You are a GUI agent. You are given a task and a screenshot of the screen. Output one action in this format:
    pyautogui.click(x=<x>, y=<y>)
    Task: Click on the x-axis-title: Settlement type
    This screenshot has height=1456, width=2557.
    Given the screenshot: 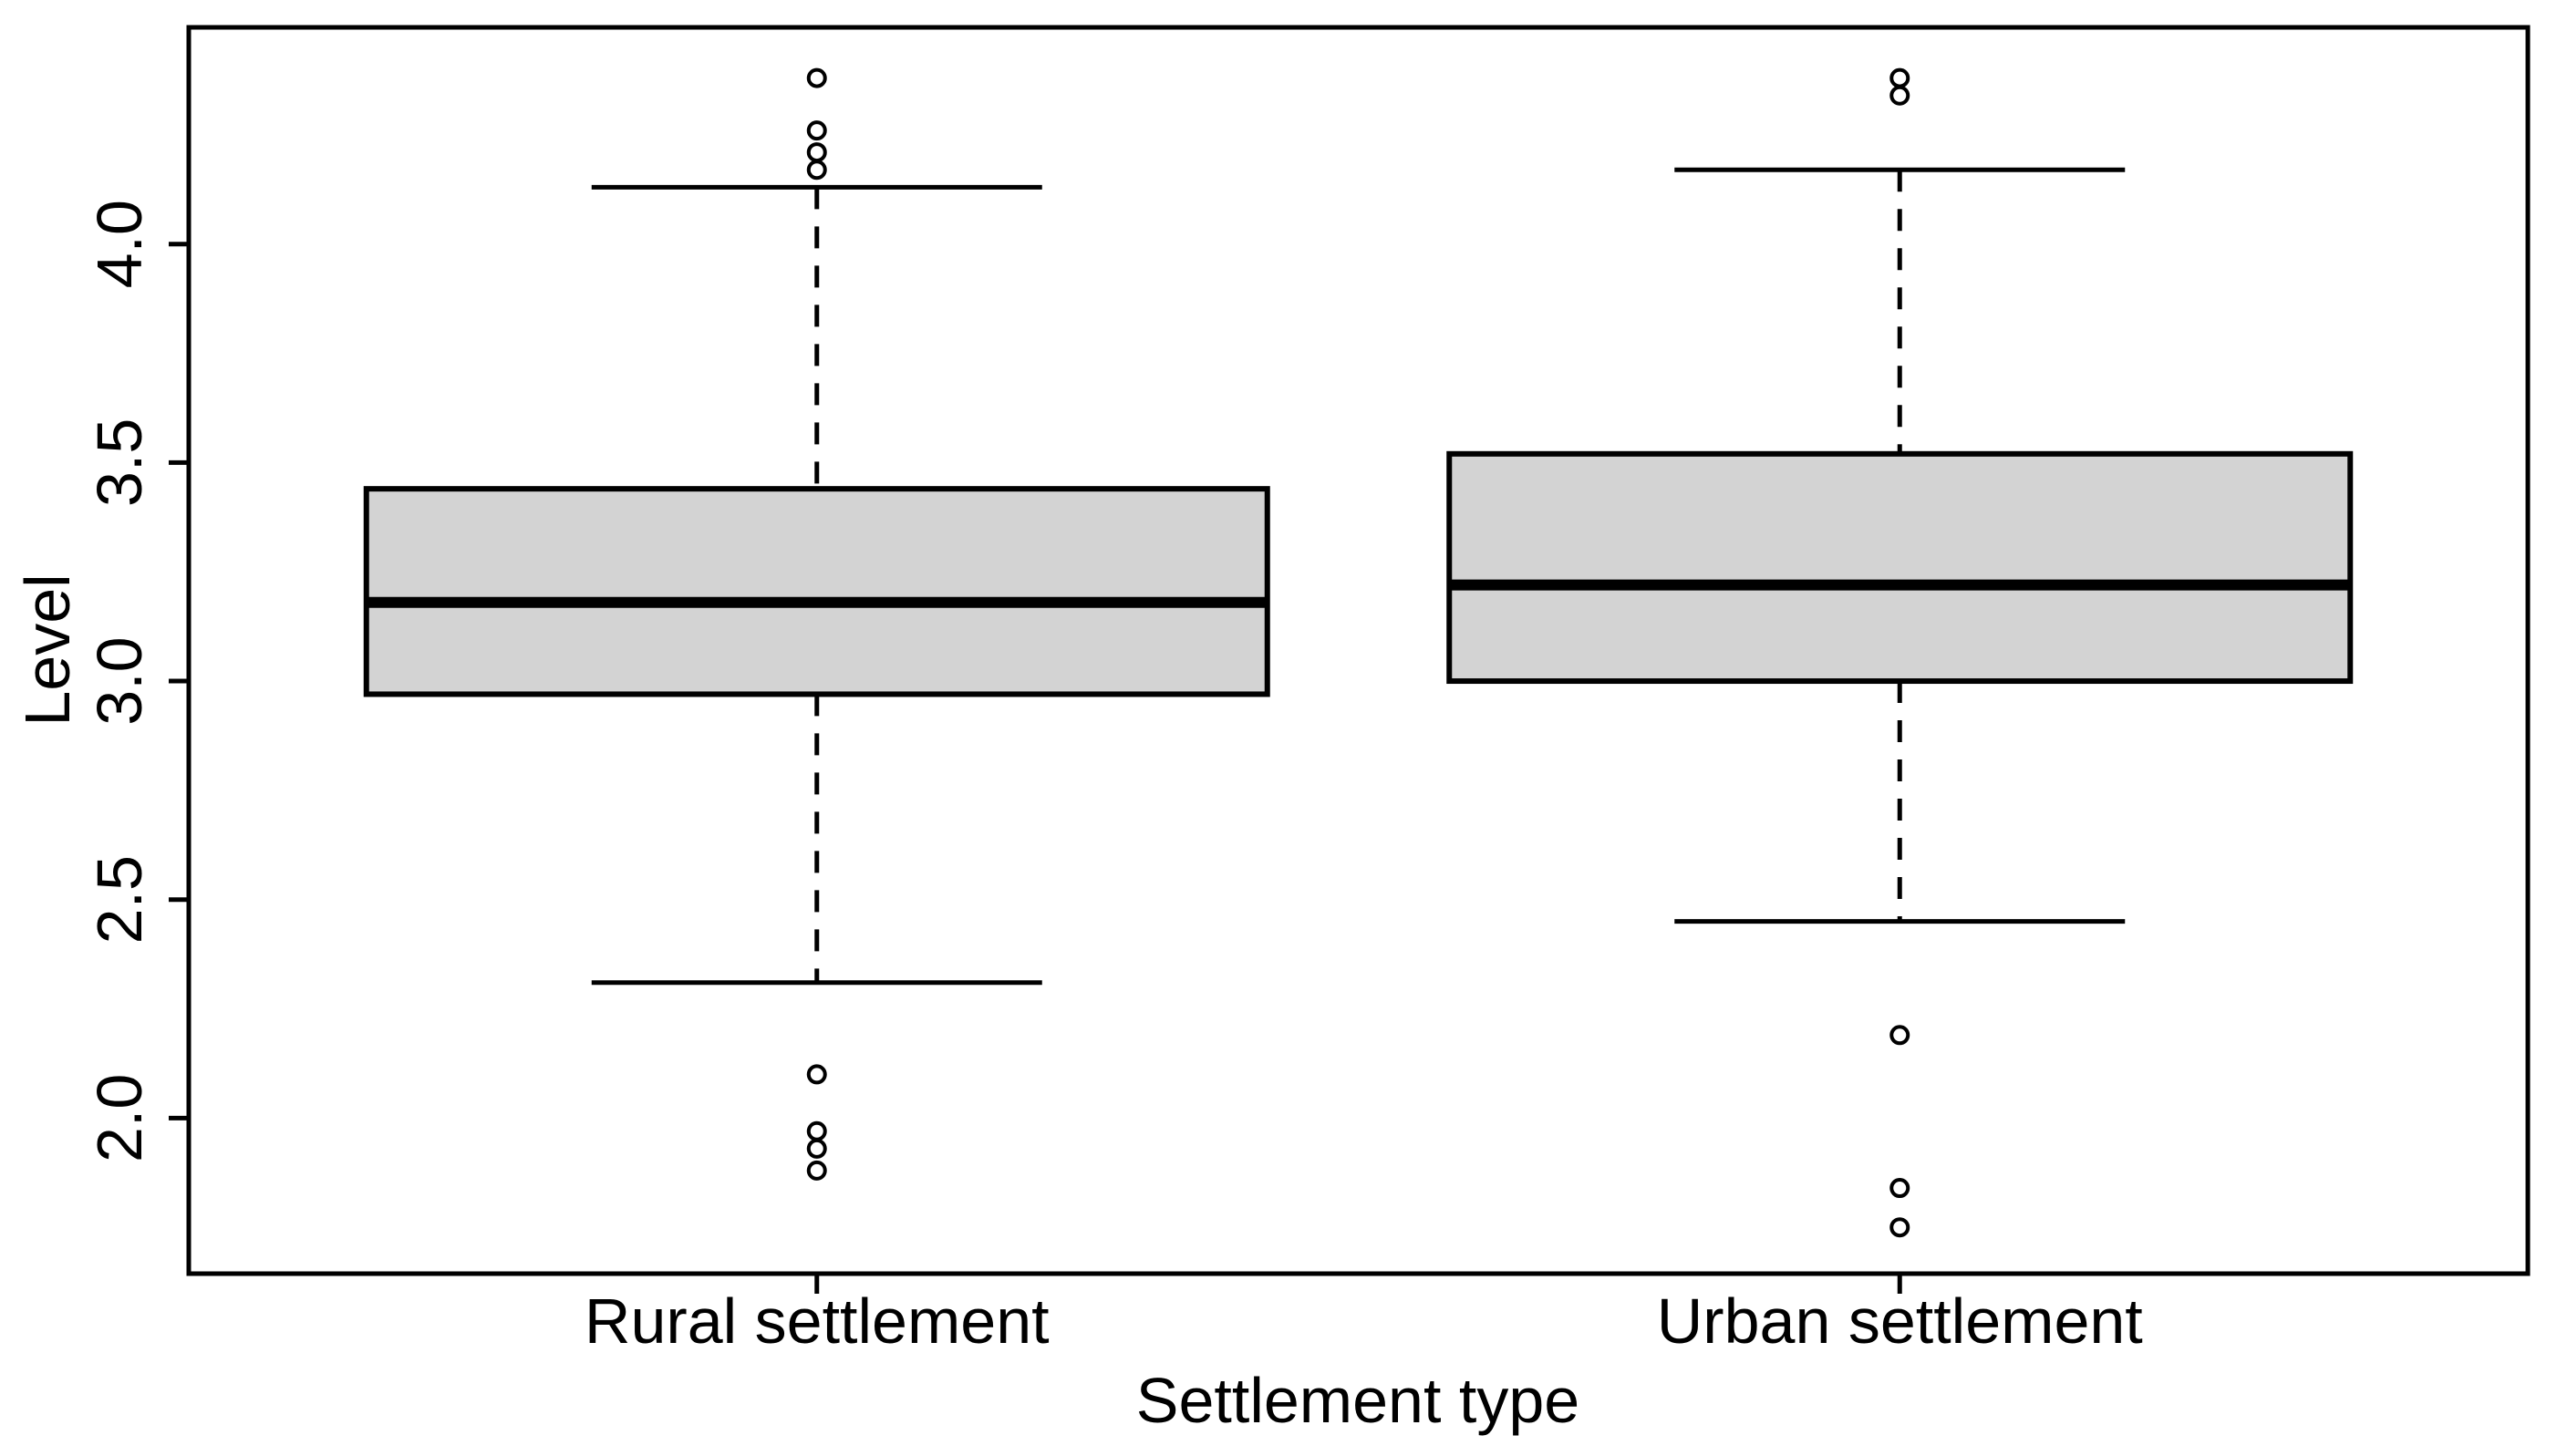 What is the action you would take?
    pyautogui.click(x=1357, y=1401)
    